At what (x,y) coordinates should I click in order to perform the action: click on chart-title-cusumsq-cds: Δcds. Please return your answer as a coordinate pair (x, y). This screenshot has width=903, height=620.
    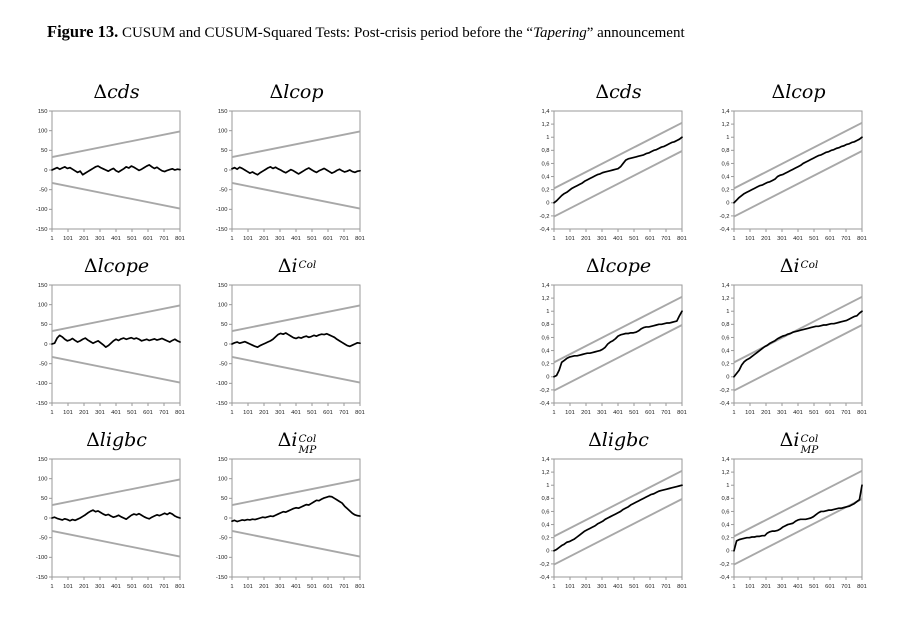
    Looking at the image, I should click on (613, 92).